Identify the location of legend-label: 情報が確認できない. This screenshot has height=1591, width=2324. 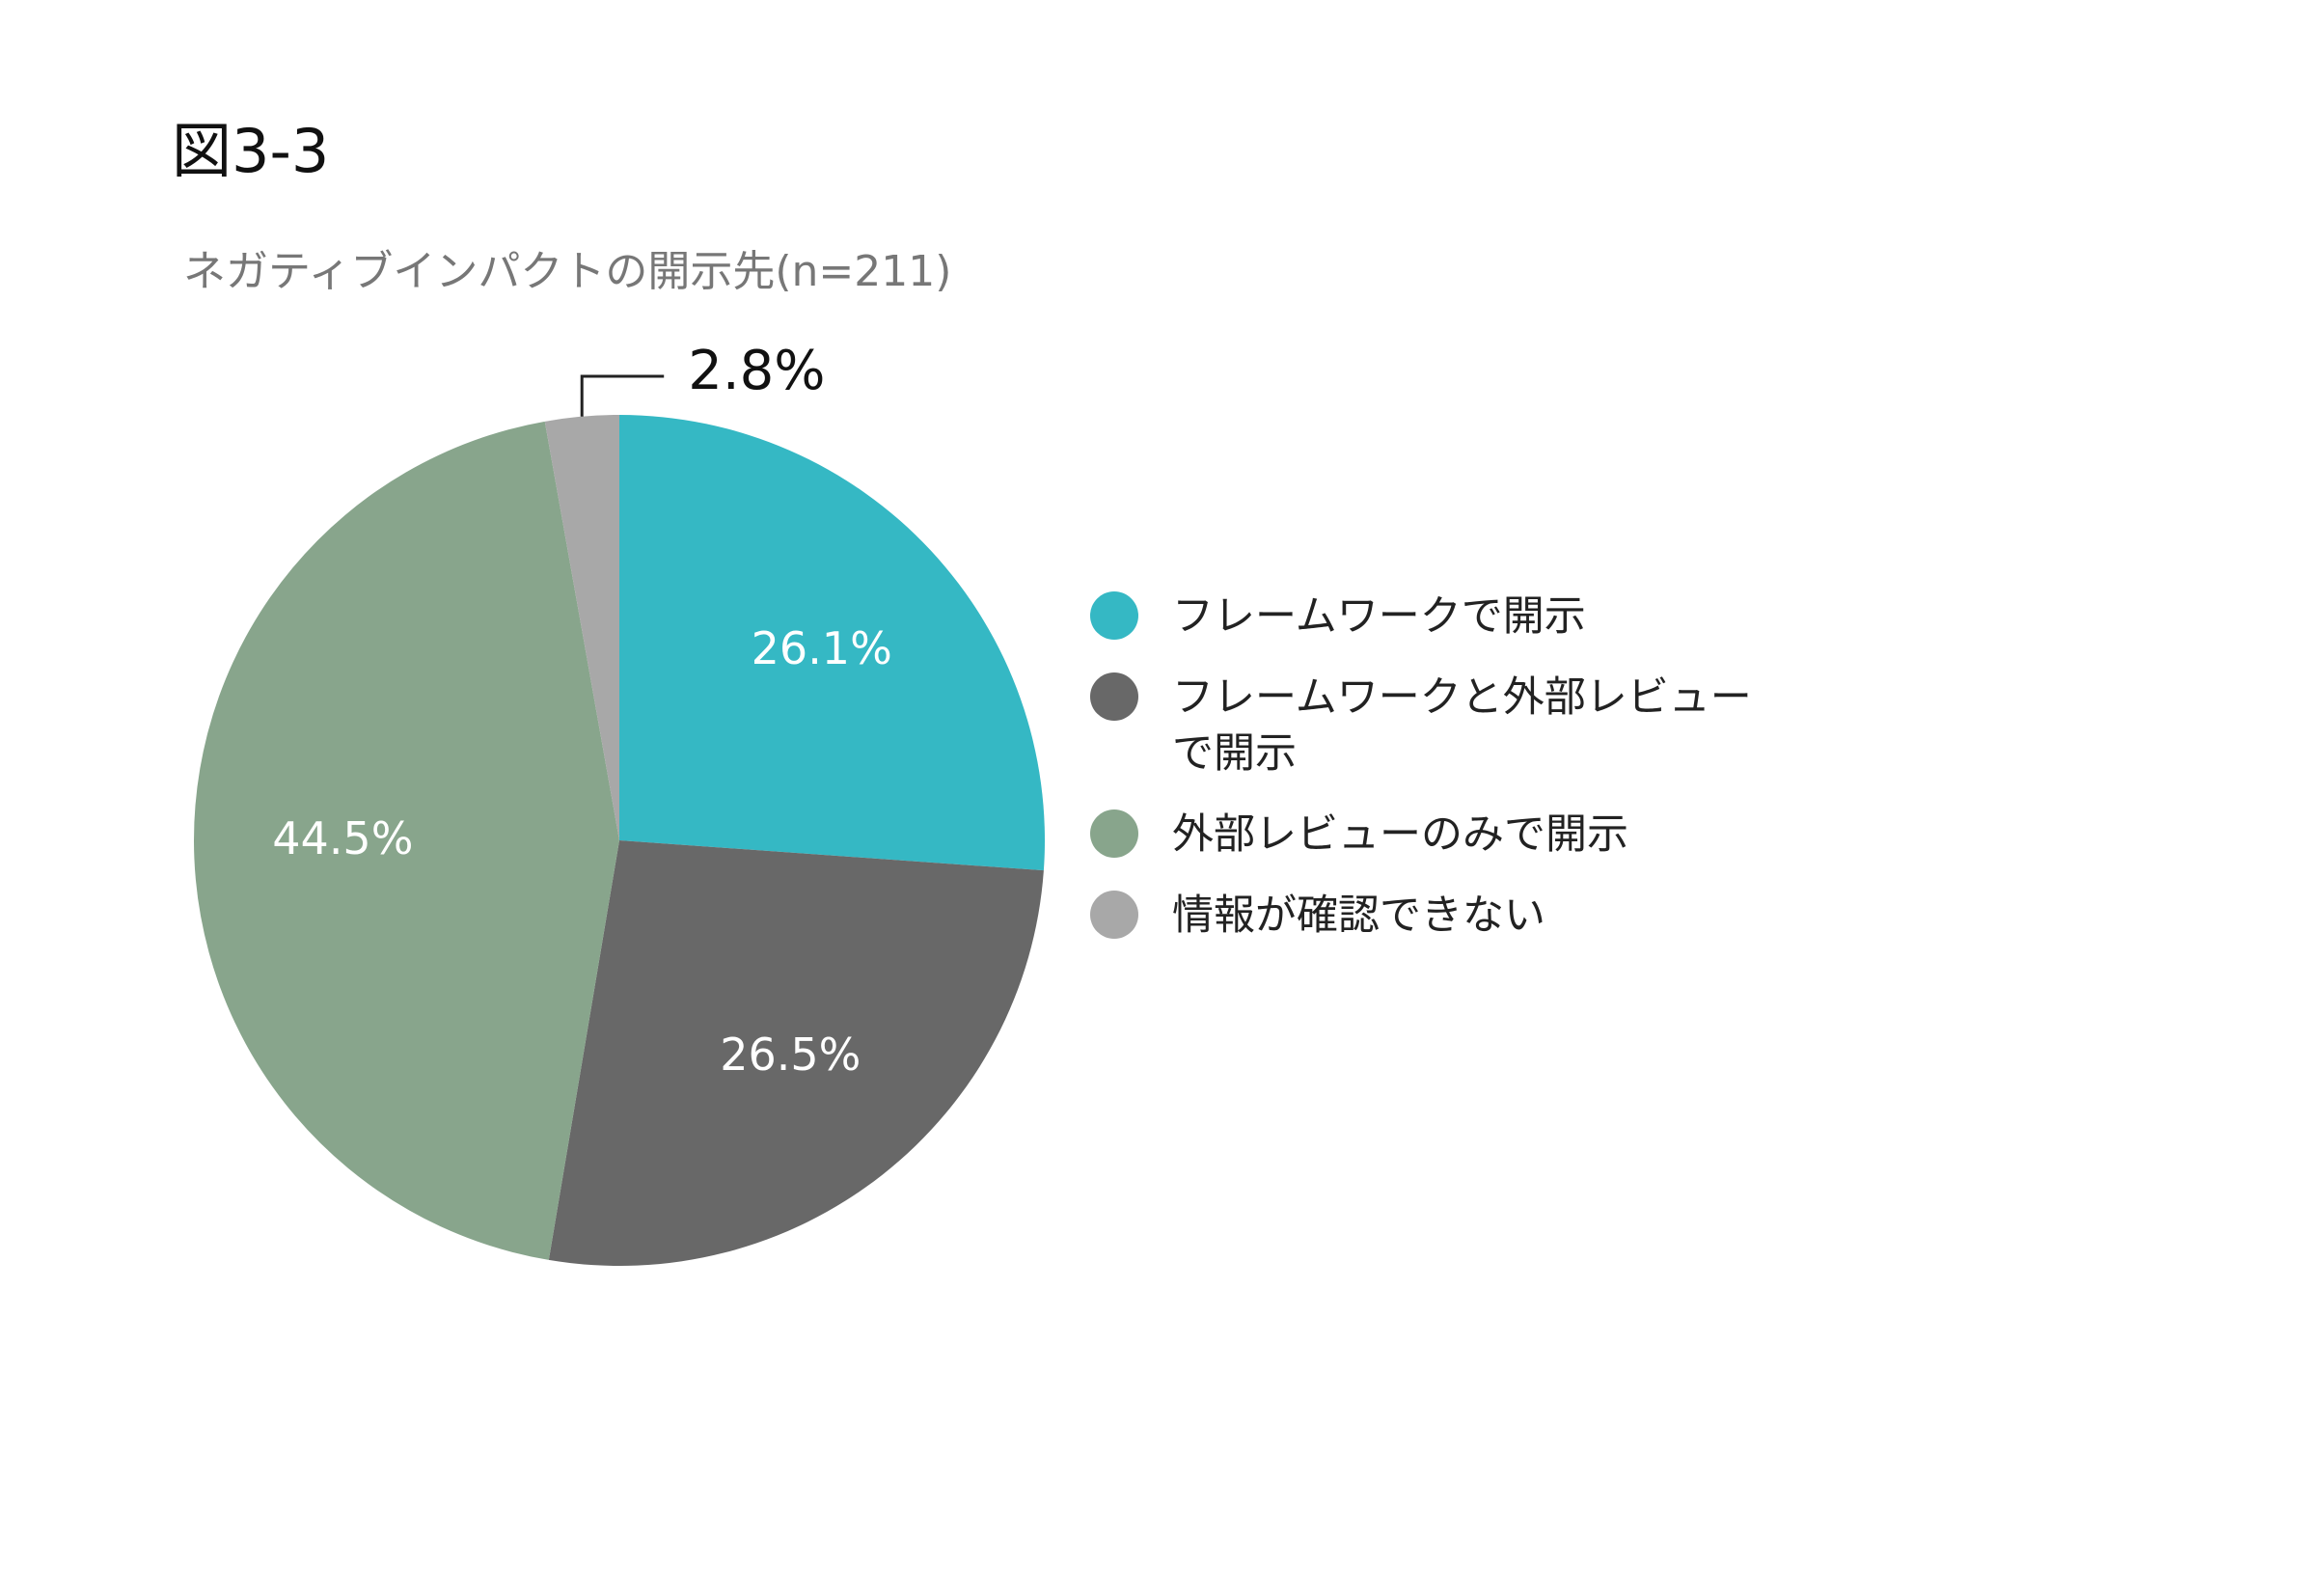
(1358, 916).